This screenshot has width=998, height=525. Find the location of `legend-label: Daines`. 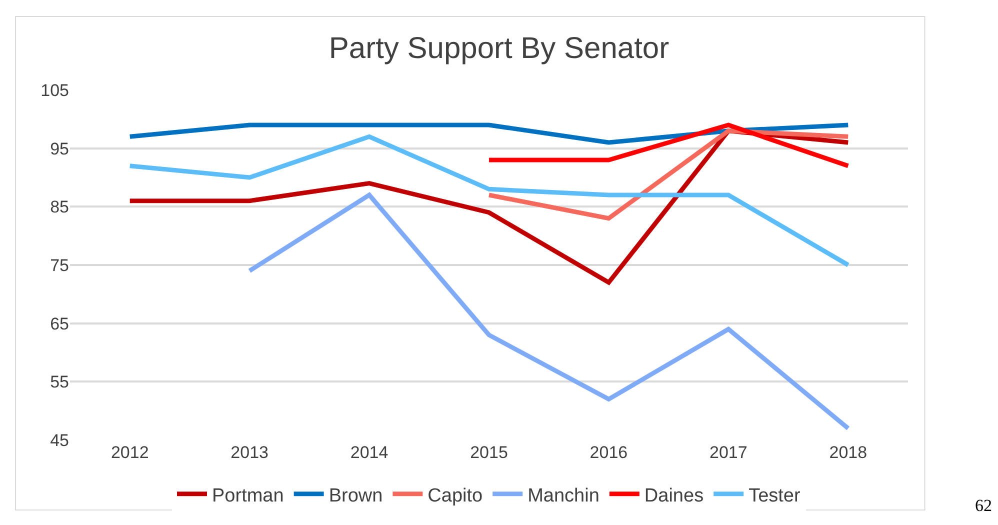

legend-label: Daines is located at coordinates (674, 495).